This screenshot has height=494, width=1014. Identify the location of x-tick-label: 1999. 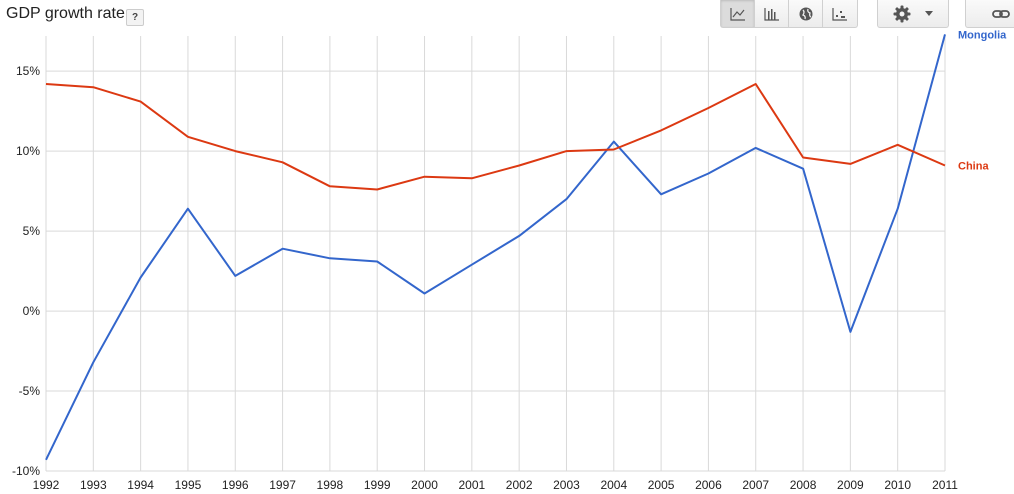
(377, 485).